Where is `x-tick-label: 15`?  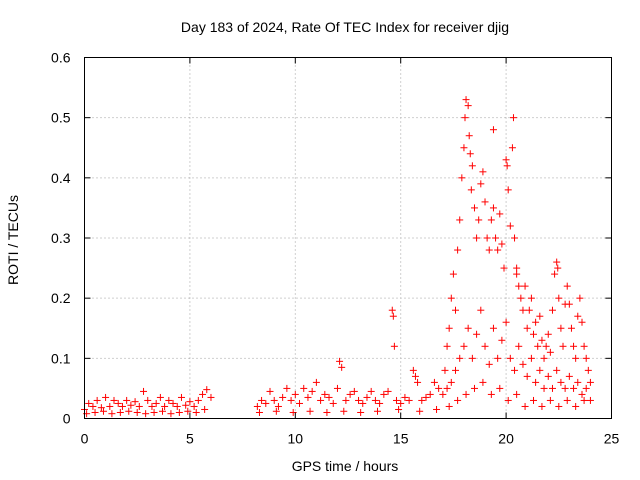
x-tick-label: 15 is located at coordinates (401, 439).